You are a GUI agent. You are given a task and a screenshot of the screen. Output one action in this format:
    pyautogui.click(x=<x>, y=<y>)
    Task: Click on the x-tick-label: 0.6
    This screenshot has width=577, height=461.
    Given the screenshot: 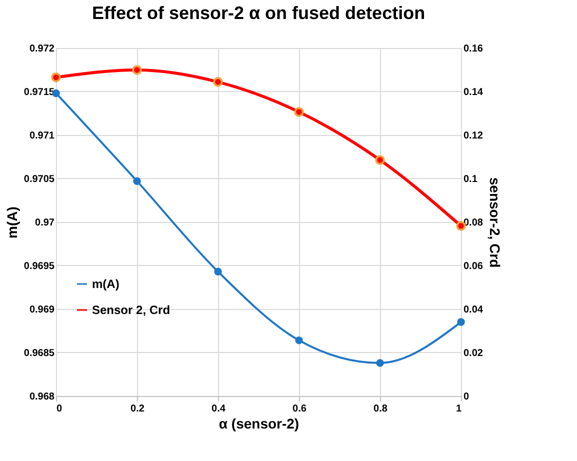 What is the action you would take?
    pyautogui.click(x=299, y=409)
    